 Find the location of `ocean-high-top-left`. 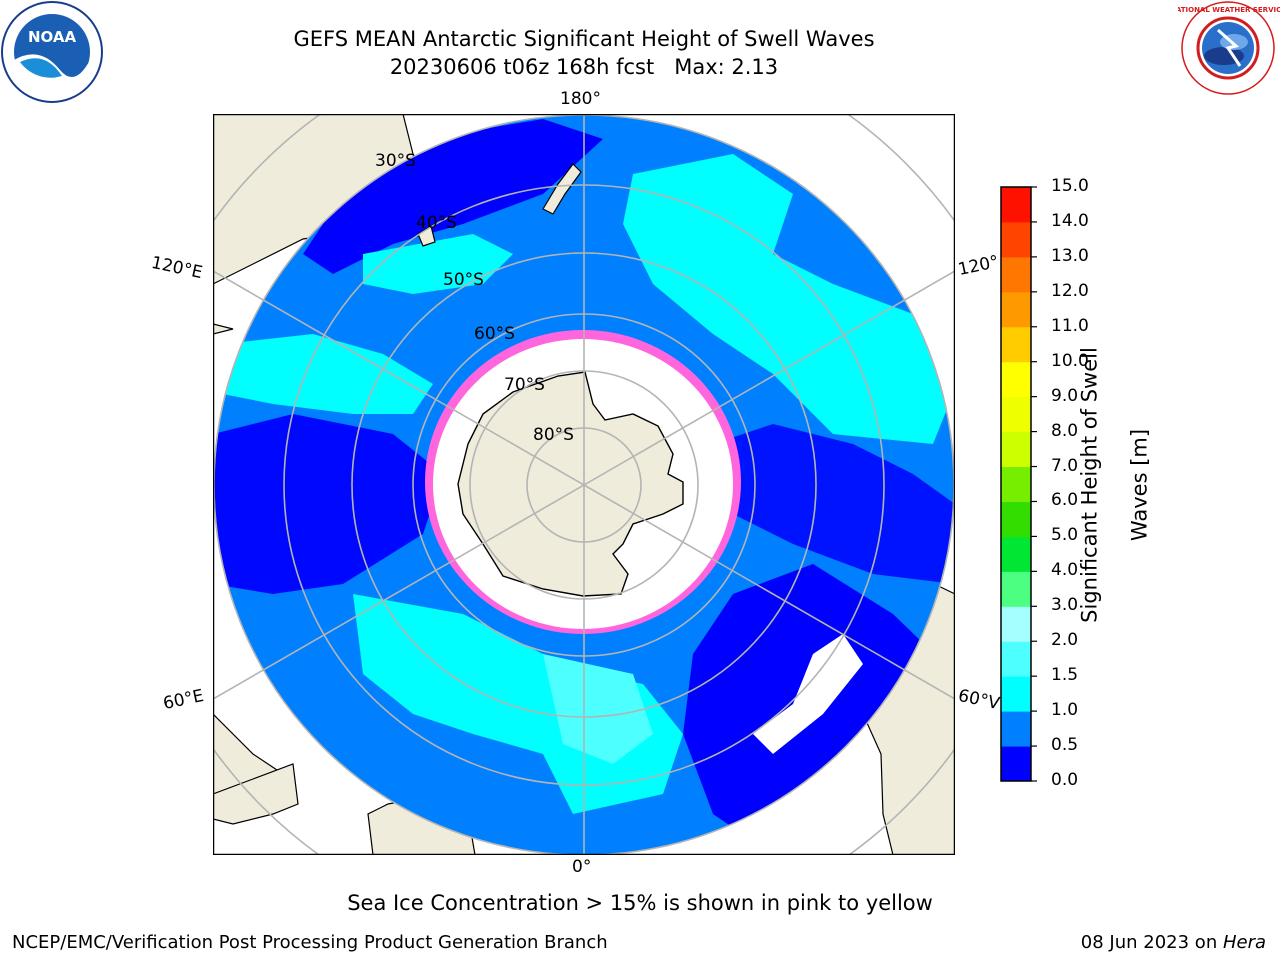

ocean-high-top-left is located at coordinates (438, 264).